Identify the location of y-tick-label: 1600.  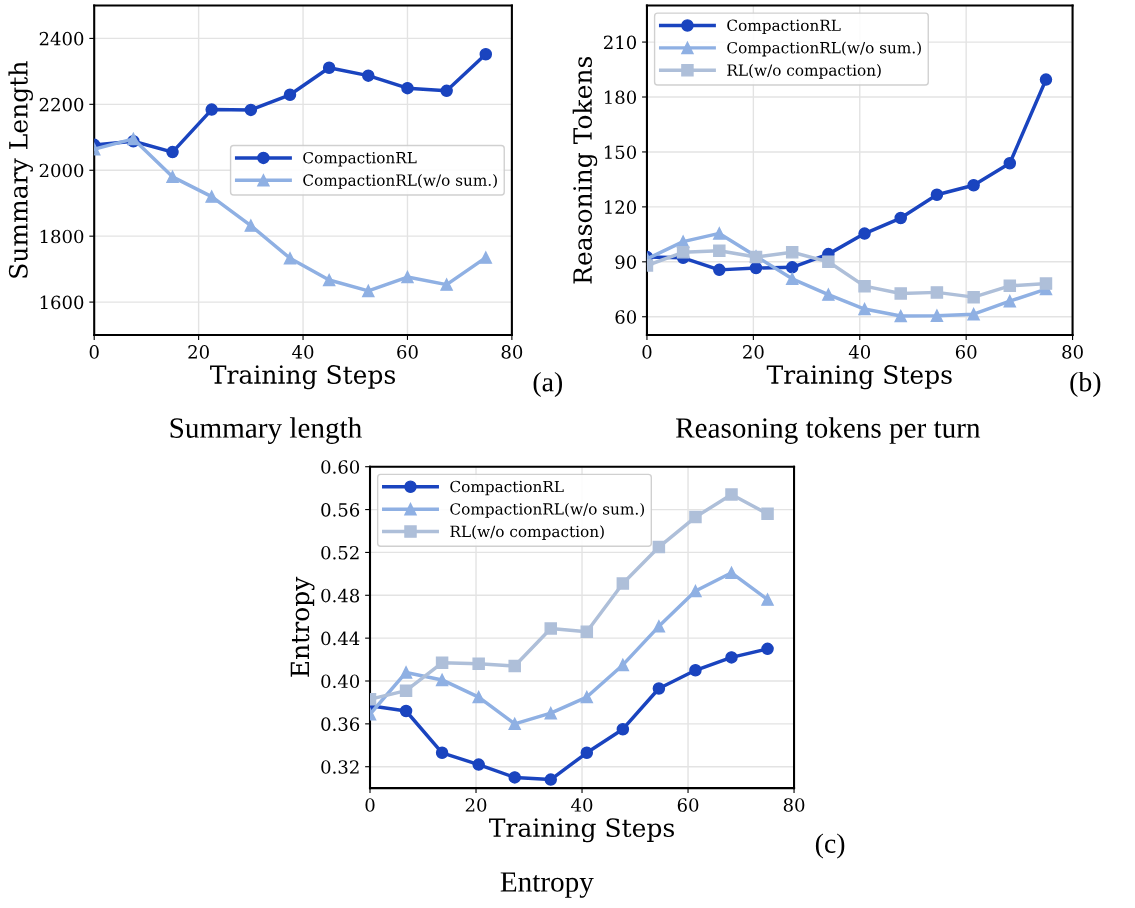
(62, 302).